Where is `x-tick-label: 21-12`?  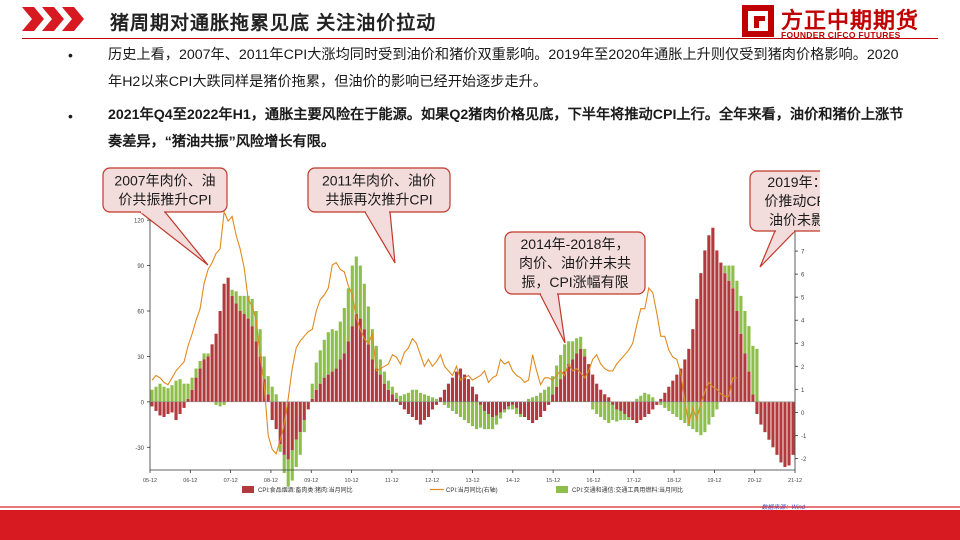
x-tick-label: 21-12 is located at coordinates (795, 481).